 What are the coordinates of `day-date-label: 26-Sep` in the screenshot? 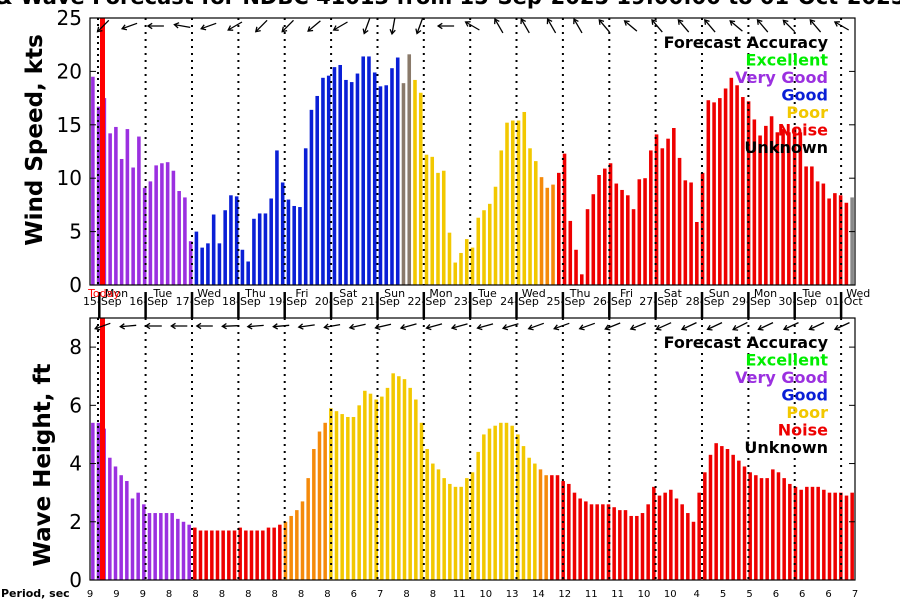 It's located at (612, 301).